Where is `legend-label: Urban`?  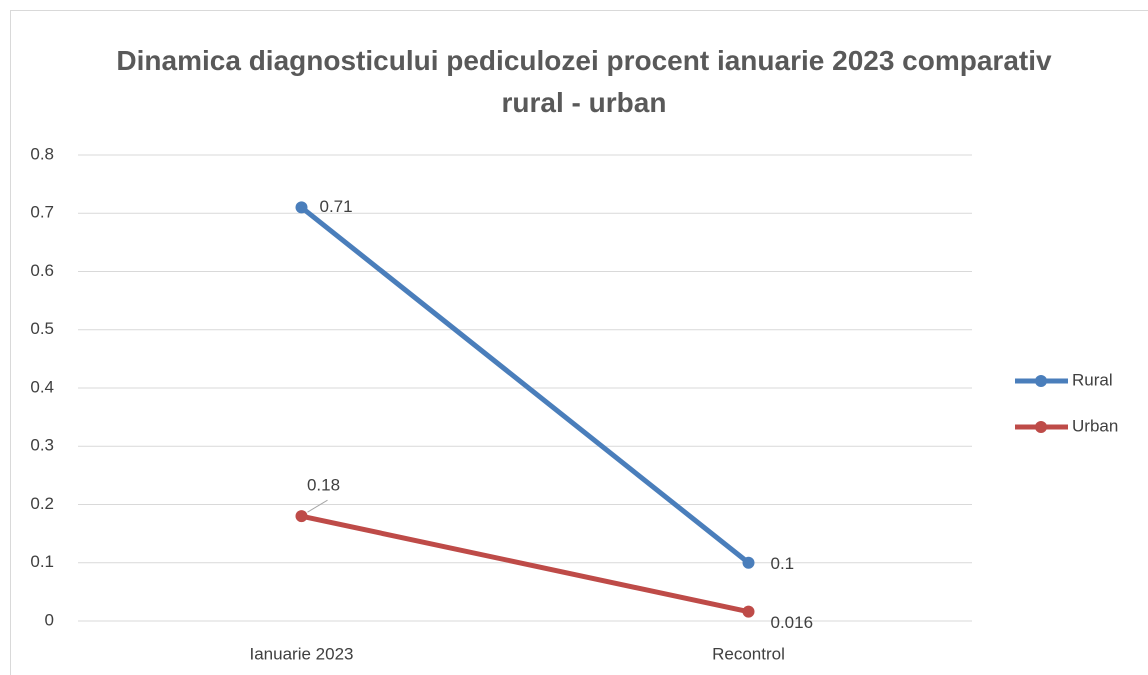
legend-label: Urban is located at coordinates (1095, 425).